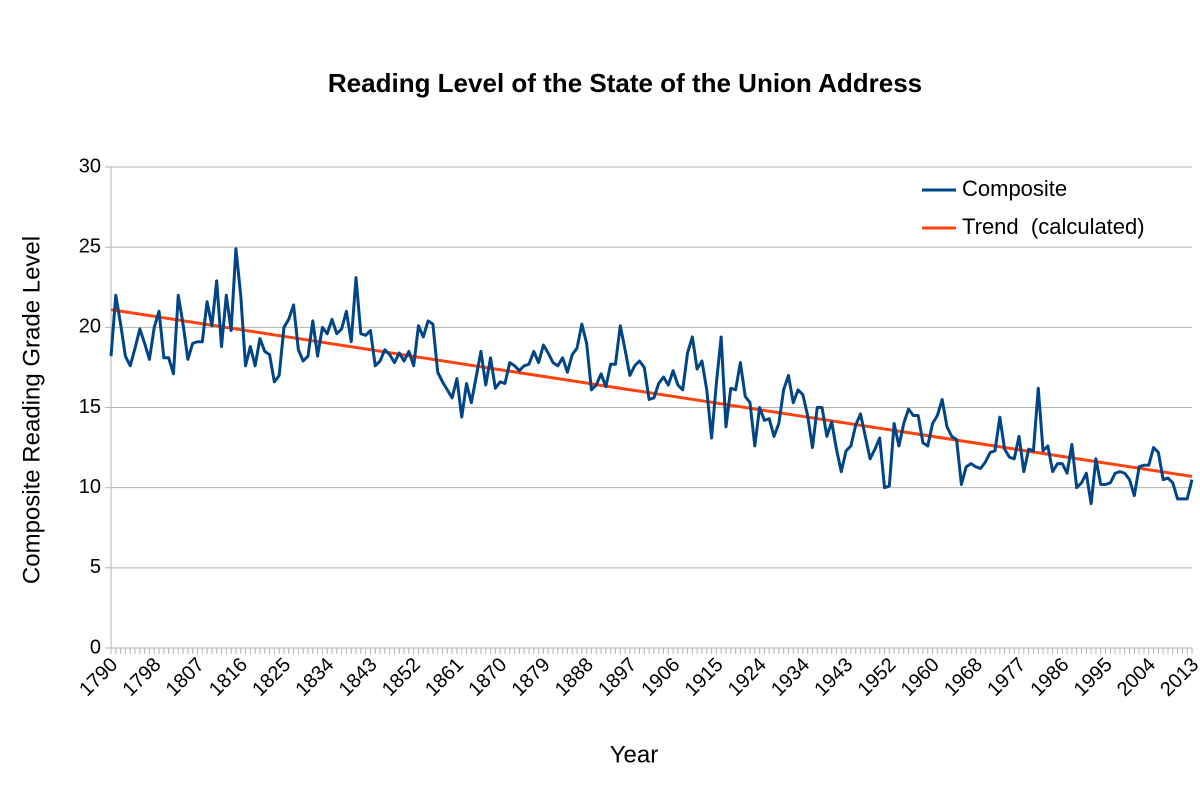 The width and height of the screenshot is (1200, 803). I want to click on x-tick-label: 1995, so click(1093, 677).